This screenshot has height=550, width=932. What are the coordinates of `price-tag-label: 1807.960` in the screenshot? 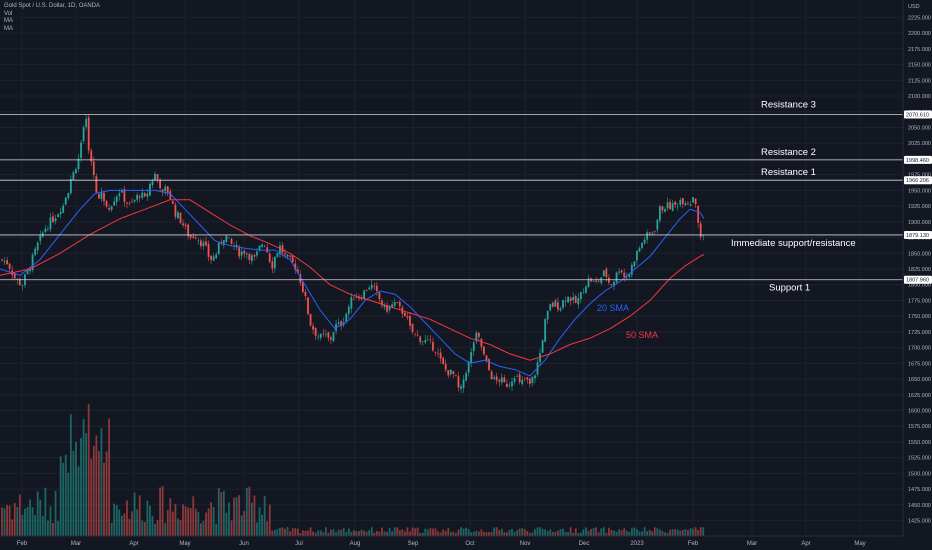 It's located at (917, 281).